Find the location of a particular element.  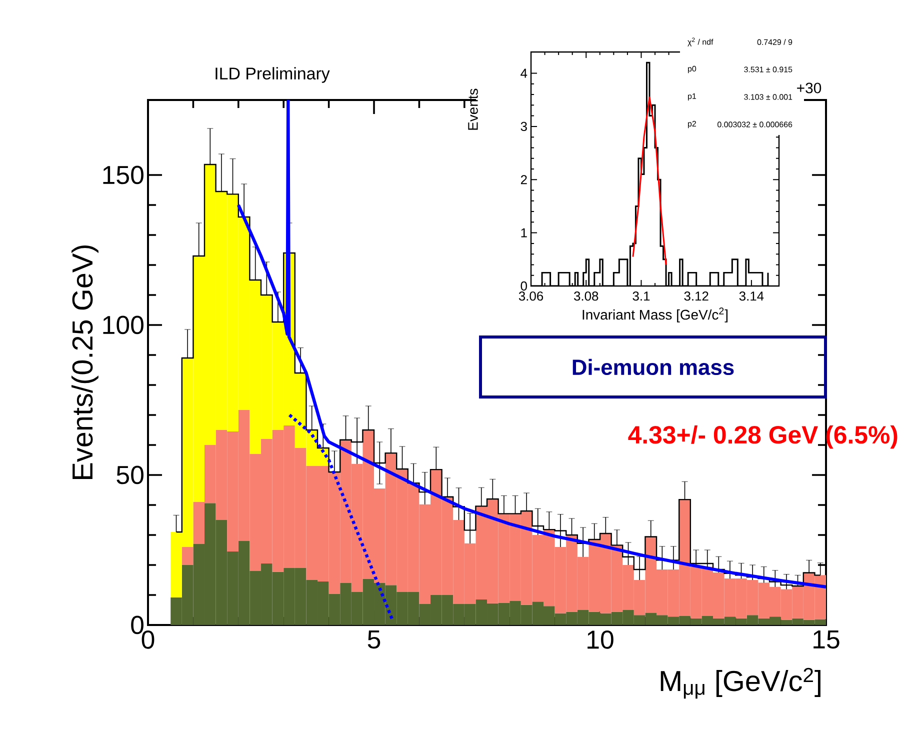

y-axis-title: Events/(0.25 GeV) is located at coordinates (85, 362).